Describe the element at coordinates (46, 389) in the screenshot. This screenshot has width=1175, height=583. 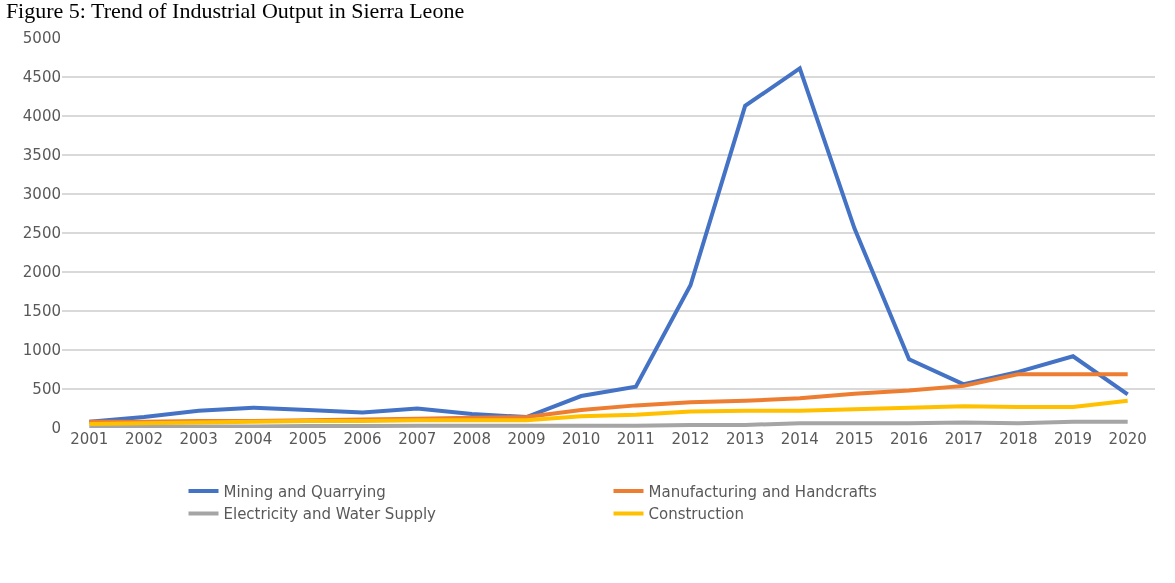
I see `y-tick-label: 500` at that location.